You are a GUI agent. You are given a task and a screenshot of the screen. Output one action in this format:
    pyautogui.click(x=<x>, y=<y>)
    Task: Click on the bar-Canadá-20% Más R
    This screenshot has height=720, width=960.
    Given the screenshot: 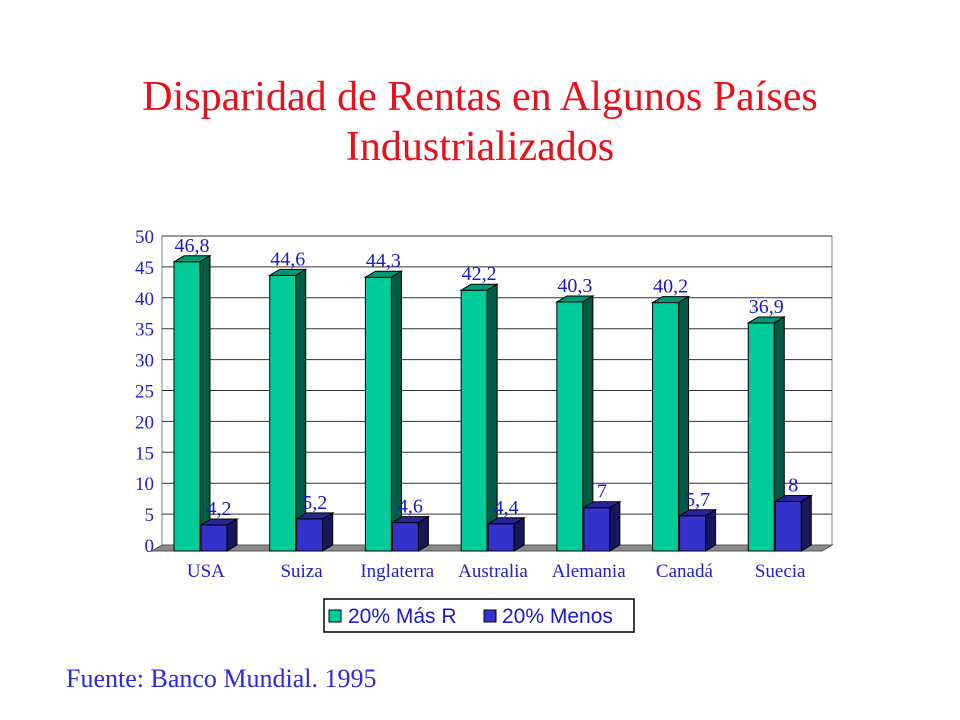 What is the action you would take?
    pyautogui.click(x=670, y=423)
    